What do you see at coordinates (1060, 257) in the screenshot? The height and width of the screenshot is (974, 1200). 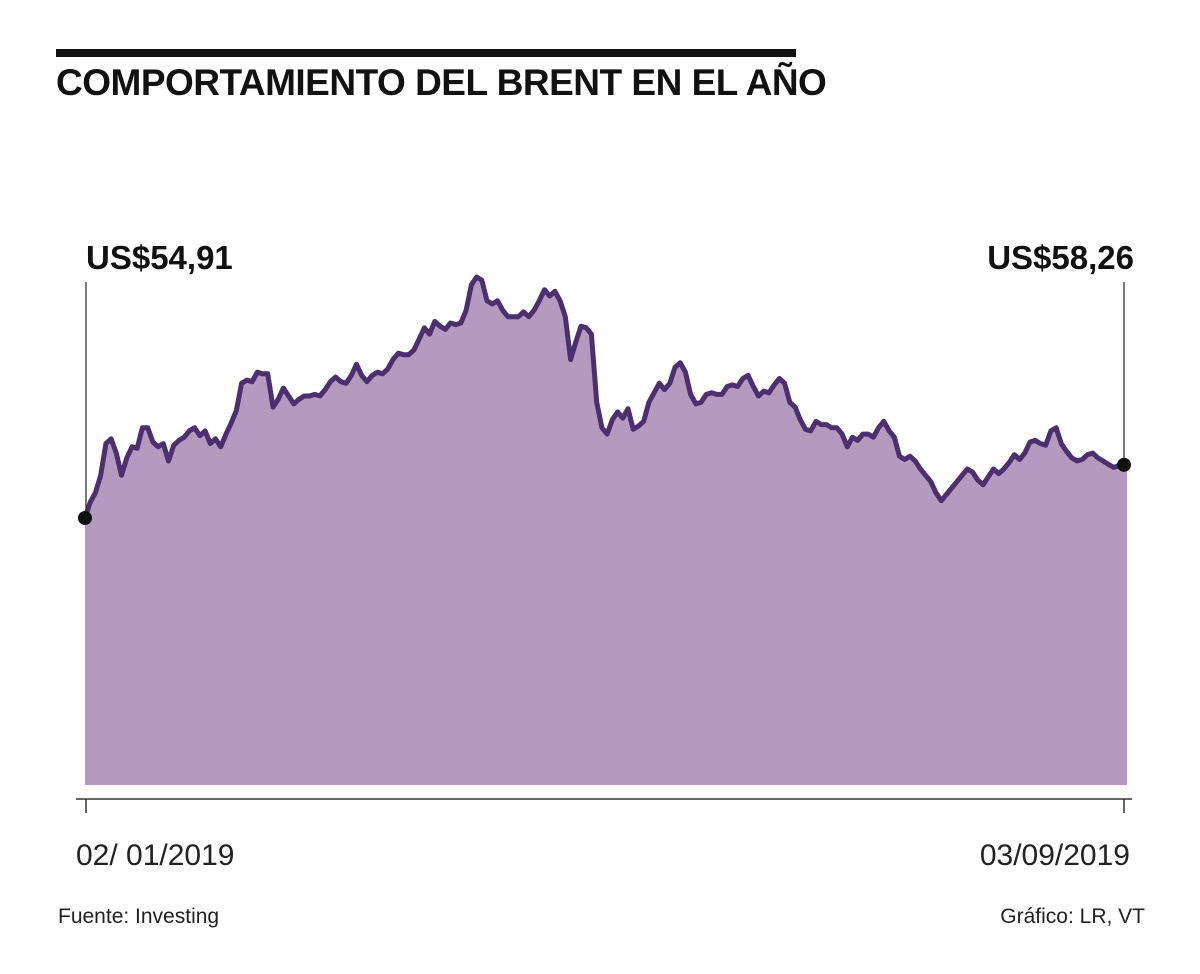 I see `end-value-label: US$58,26` at bounding box center [1060, 257].